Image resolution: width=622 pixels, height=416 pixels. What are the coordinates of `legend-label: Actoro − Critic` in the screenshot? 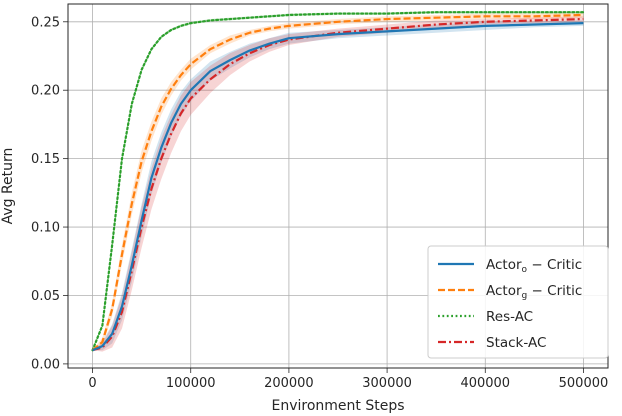 It's located at (534, 266).